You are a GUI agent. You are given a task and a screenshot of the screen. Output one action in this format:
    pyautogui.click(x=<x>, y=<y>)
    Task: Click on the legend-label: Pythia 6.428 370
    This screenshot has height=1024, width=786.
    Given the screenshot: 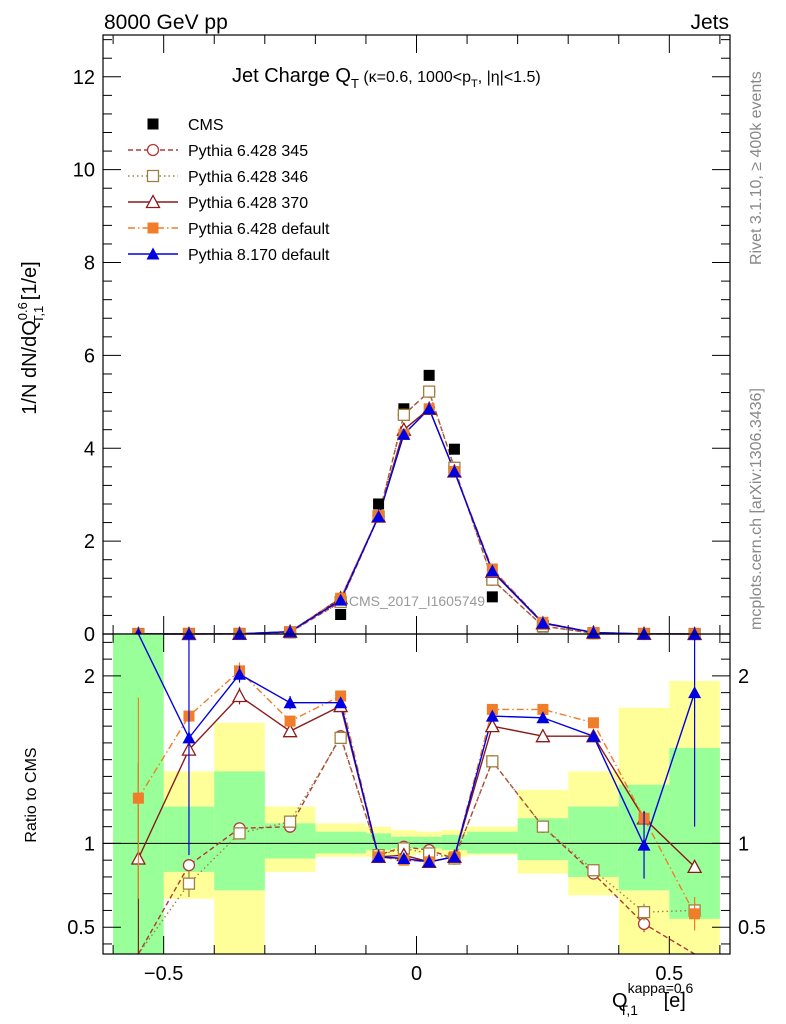 What is the action you would take?
    pyautogui.click(x=248, y=203)
    